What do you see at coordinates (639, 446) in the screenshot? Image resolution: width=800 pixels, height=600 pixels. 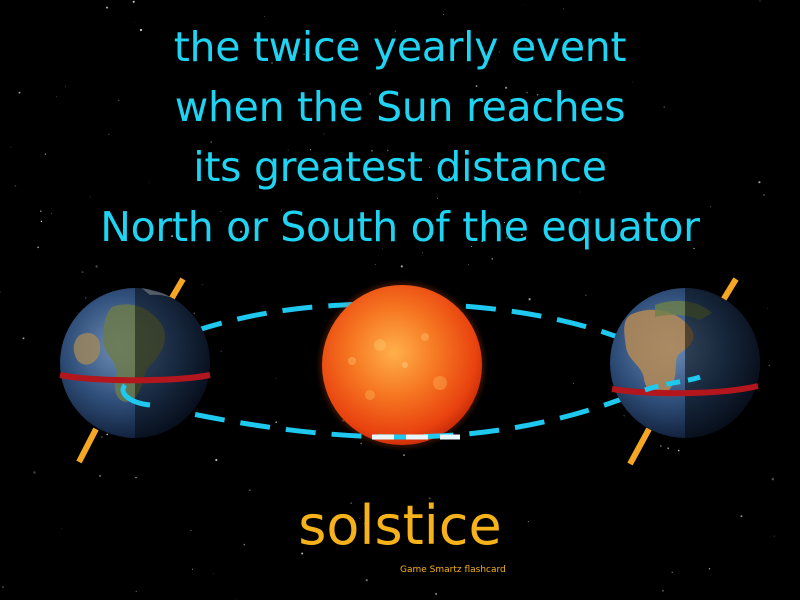 I see `axis-line-right-bottom` at bounding box center [639, 446].